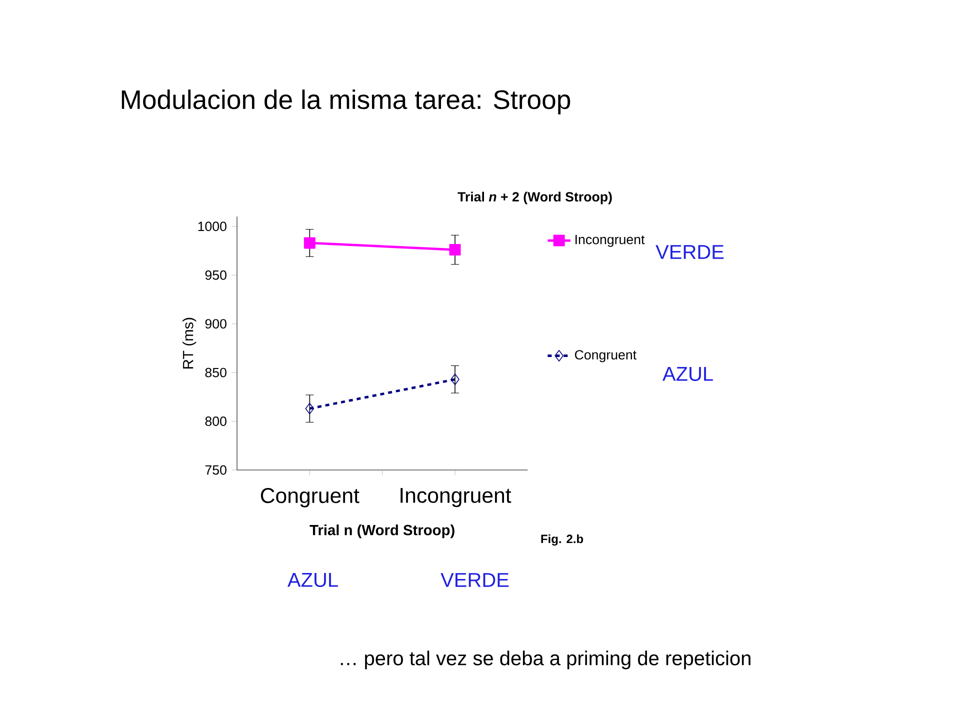 The height and width of the screenshot is (720, 960). What do you see at coordinates (215, 470) in the screenshot?
I see `y-tick-label: 750` at bounding box center [215, 470].